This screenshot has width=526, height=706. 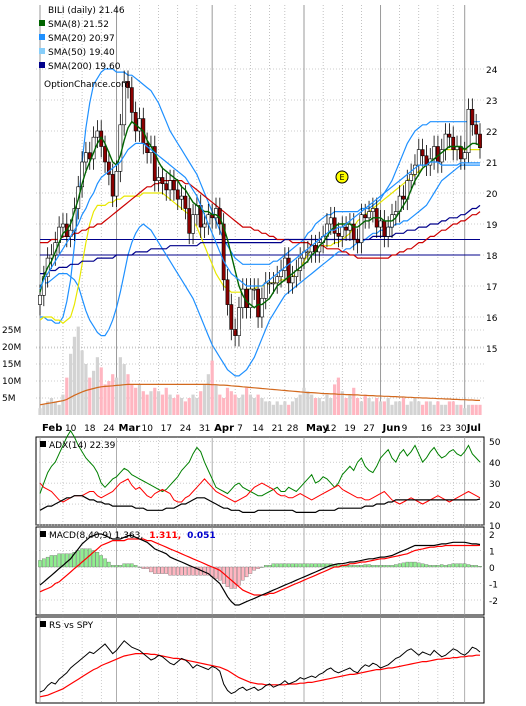 I want to click on adx-frame, so click(x=260, y=481).